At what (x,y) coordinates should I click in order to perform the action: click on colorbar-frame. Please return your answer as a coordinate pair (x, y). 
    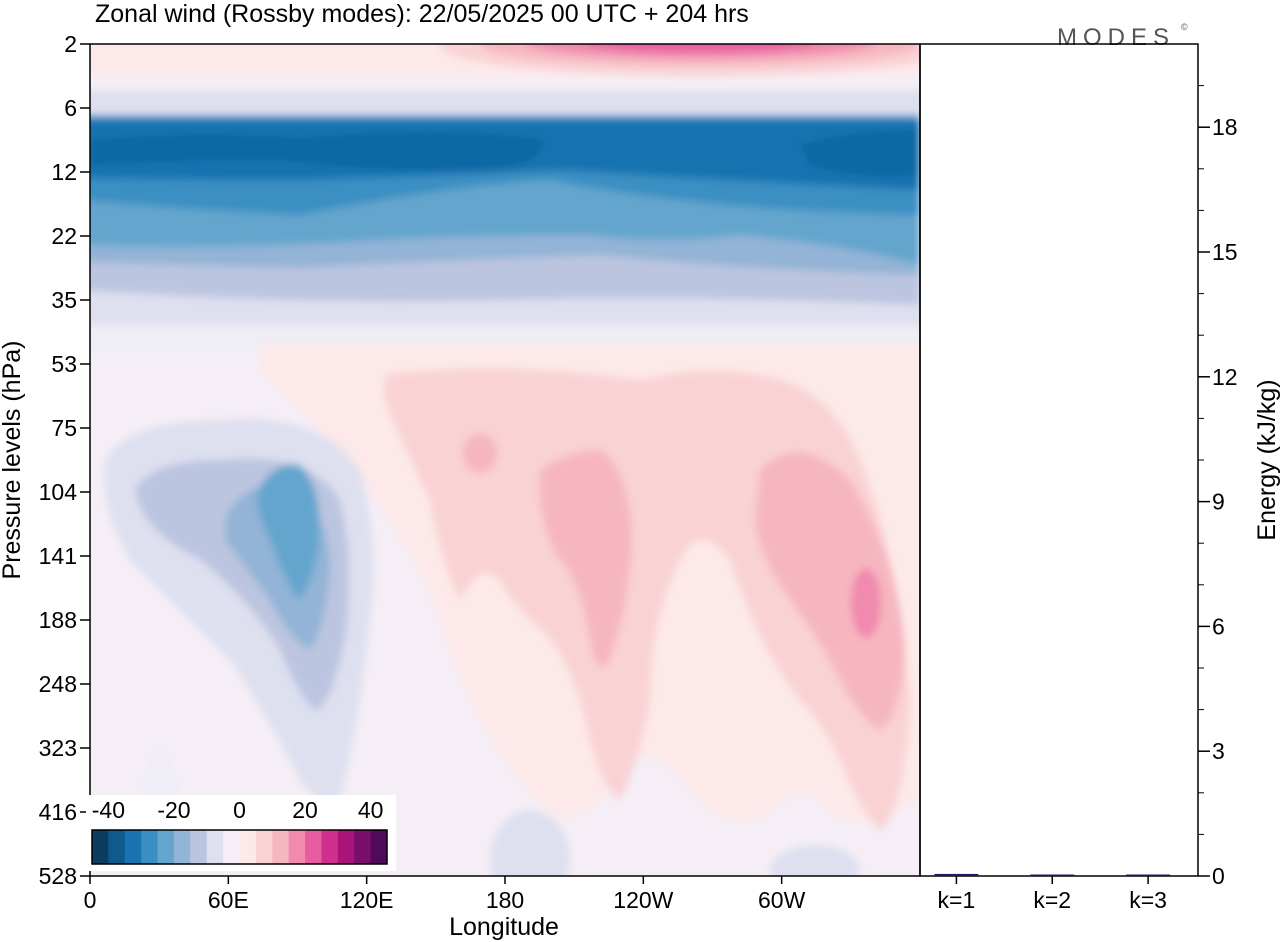
    Looking at the image, I should click on (239, 847).